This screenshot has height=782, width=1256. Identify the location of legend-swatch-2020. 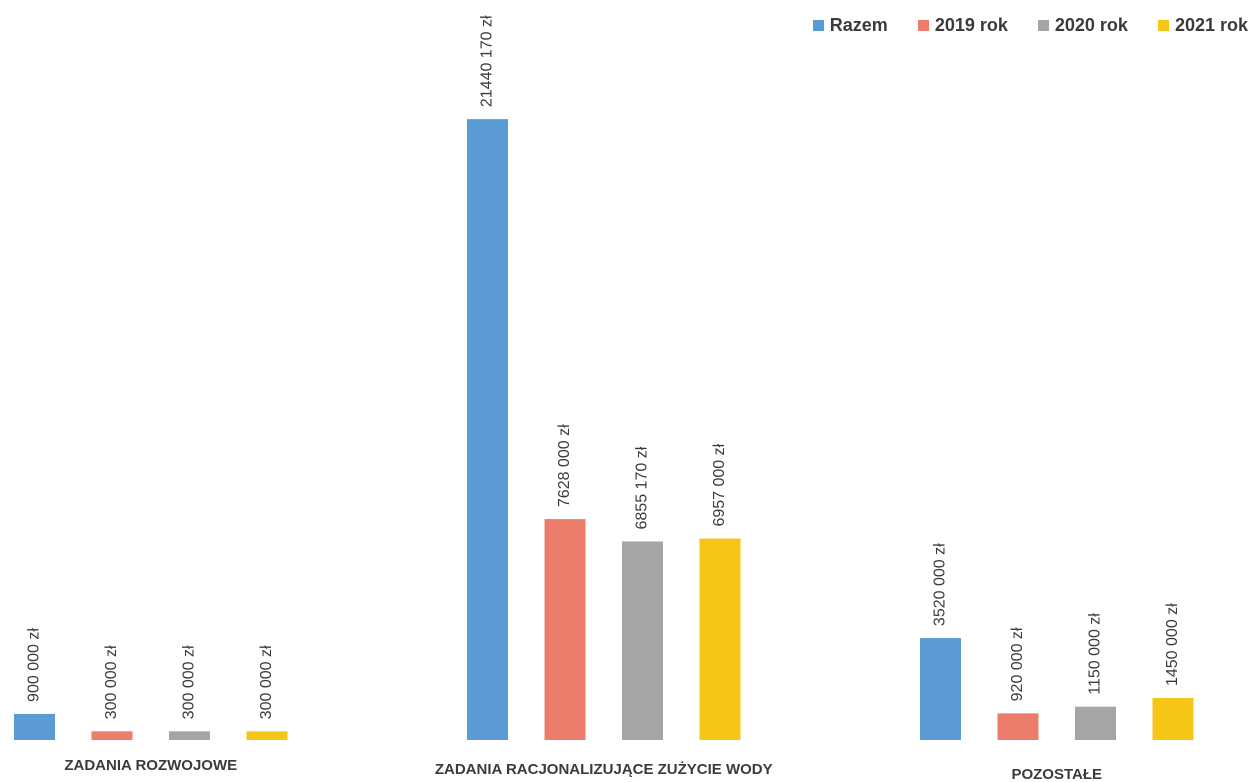
(1043, 25).